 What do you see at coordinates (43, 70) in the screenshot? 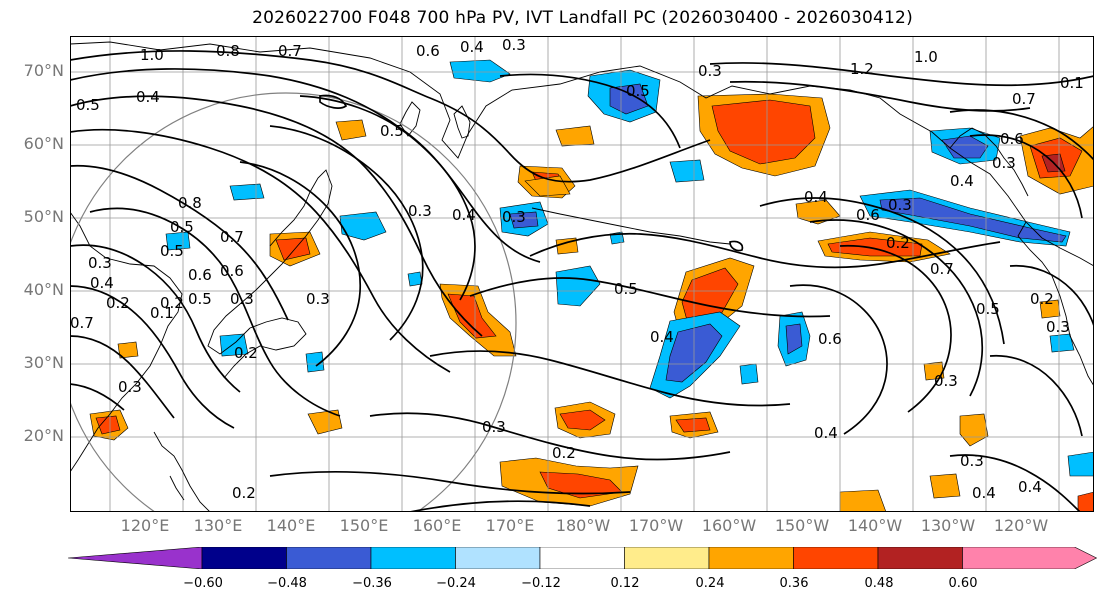
I see `lat-label: 70°N` at bounding box center [43, 70].